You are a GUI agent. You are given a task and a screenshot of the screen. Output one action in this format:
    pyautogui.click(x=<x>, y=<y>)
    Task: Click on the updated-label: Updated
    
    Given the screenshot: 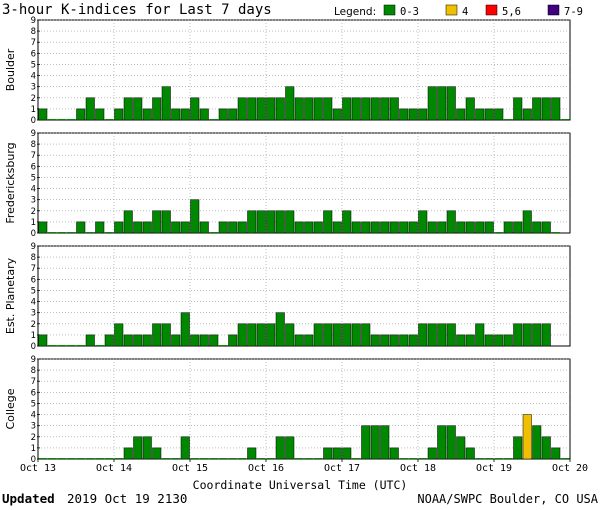 What is the action you would take?
    pyautogui.click(x=28, y=498)
    